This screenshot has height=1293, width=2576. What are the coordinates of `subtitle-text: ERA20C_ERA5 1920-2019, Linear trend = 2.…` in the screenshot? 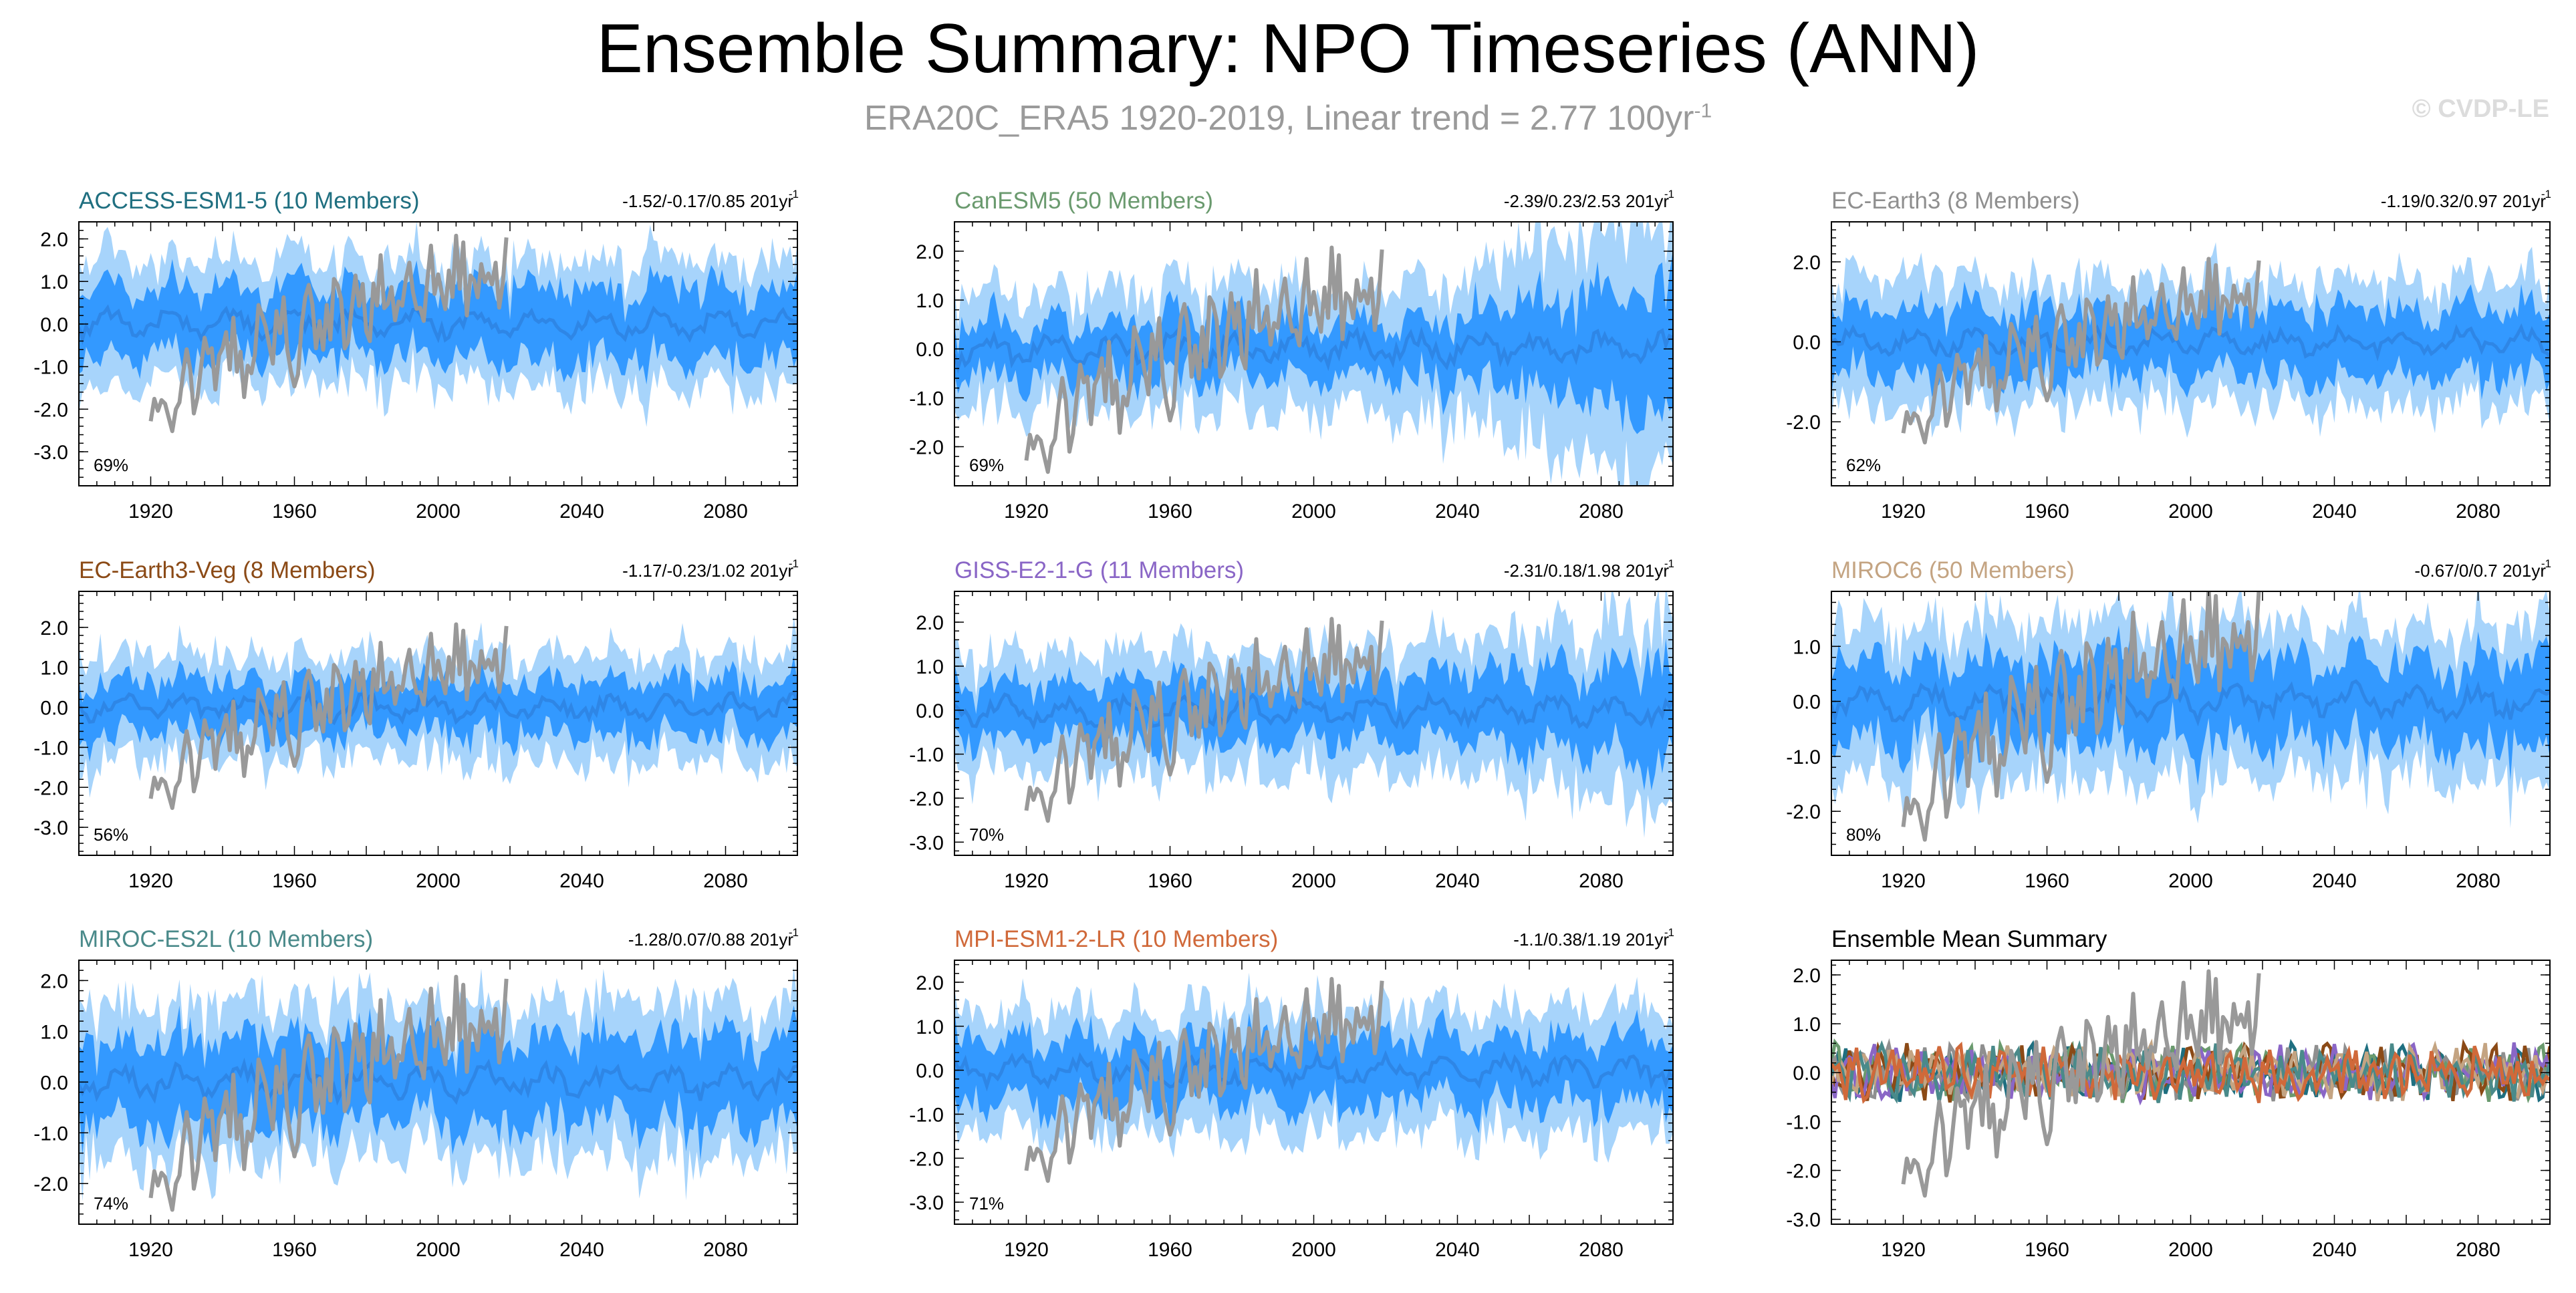 It's located at (1279, 118).